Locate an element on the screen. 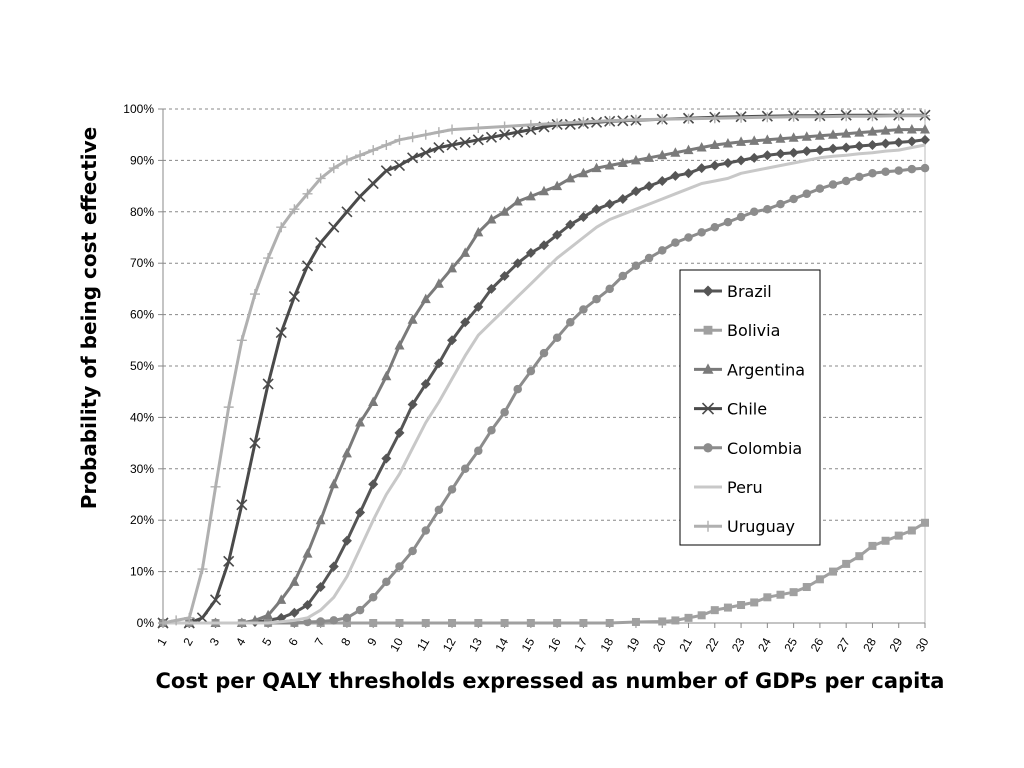 This screenshot has height=768, width=1024. x-tick-label: 22 is located at coordinates (712, 644).